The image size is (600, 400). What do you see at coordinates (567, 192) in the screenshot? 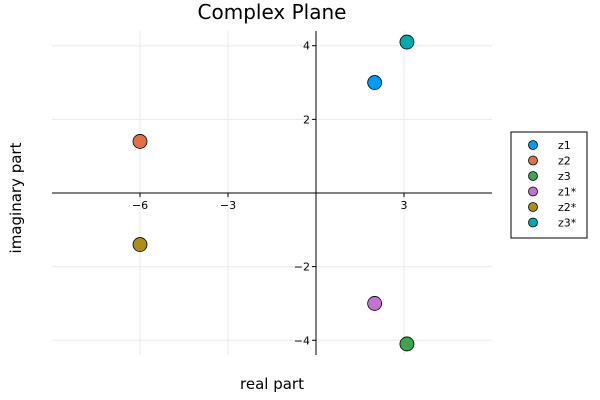
I see `legend-label: z1*` at bounding box center [567, 192].